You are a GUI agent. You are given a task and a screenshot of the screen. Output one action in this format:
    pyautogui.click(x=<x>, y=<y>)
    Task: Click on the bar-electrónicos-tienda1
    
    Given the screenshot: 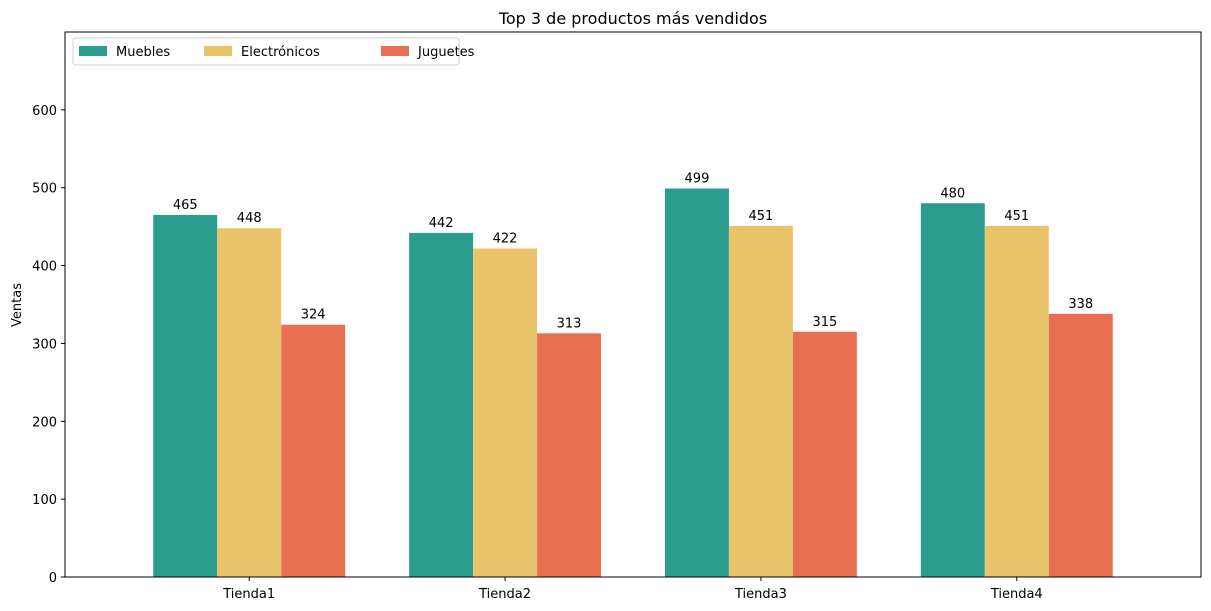 What is the action you would take?
    pyautogui.click(x=249, y=402)
    